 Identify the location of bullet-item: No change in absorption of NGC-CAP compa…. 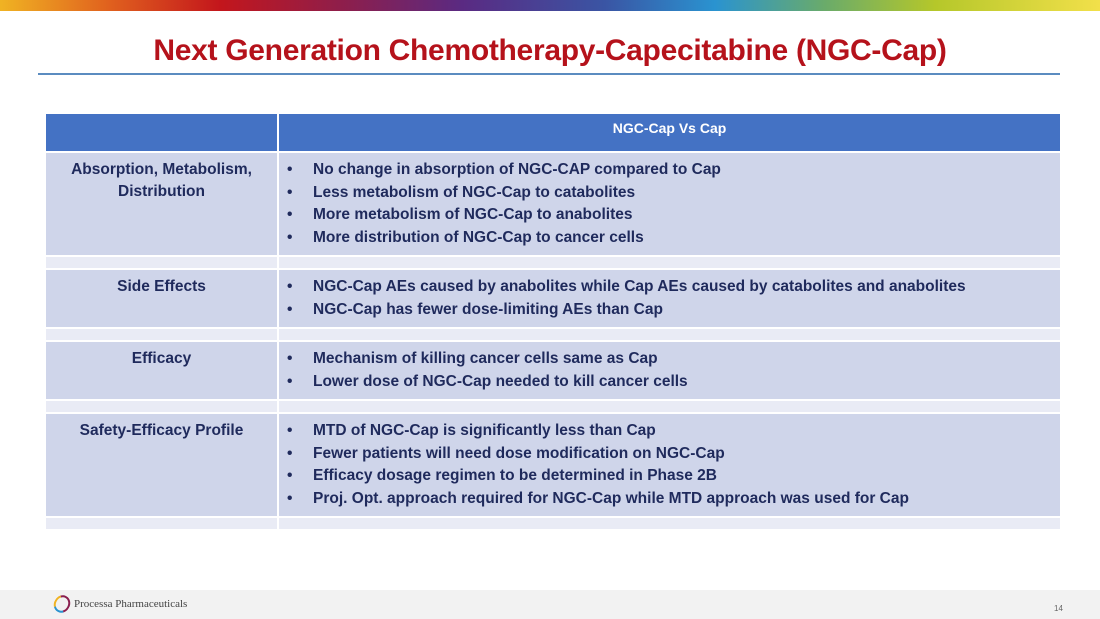
(669, 170).